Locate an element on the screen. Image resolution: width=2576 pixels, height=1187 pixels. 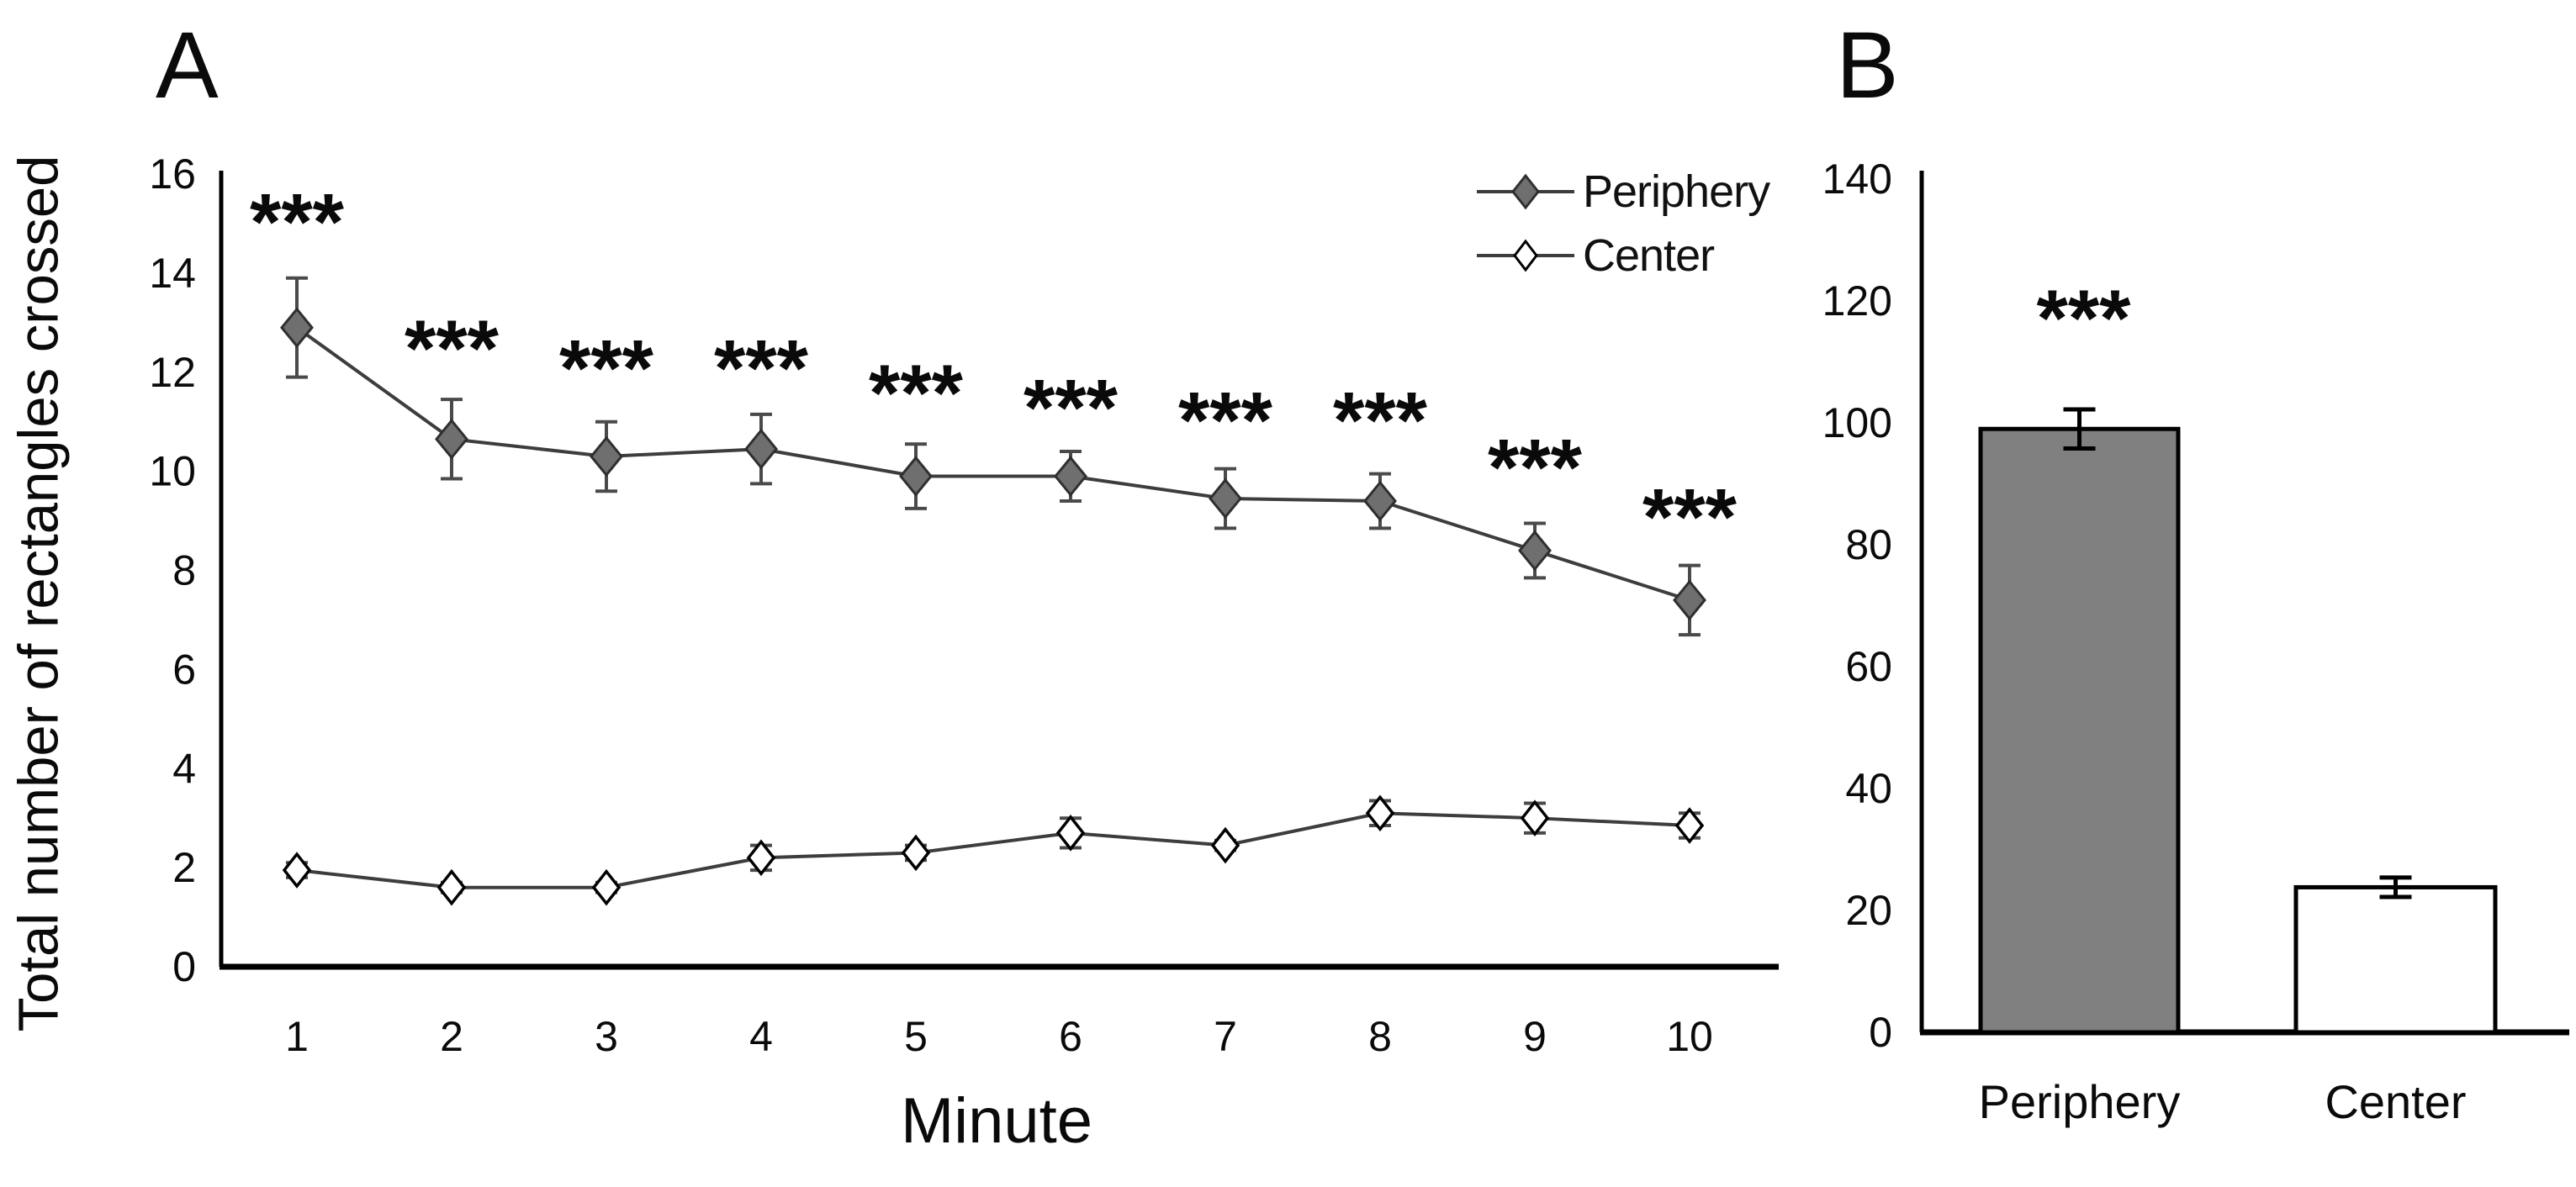
bar-category-label: Center is located at coordinates (2395, 1101).